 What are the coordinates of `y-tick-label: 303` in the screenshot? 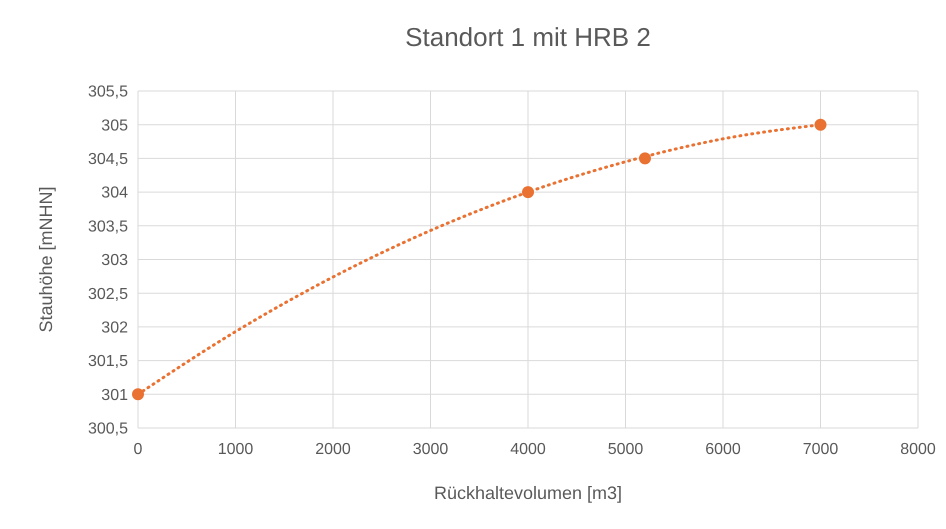 It's located at (114, 261).